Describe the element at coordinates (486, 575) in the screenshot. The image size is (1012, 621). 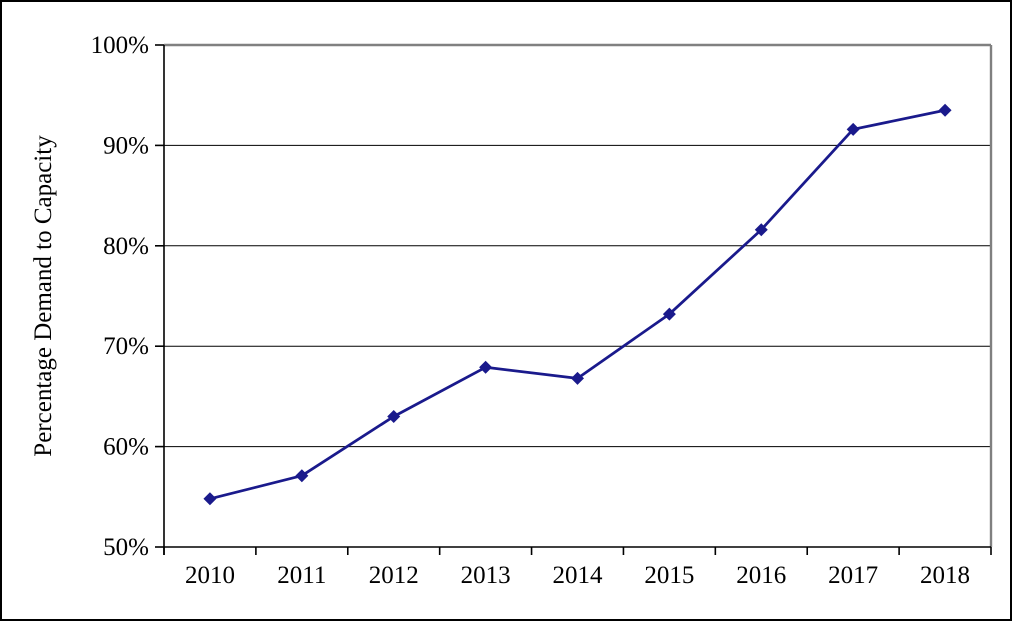
I see `x-tick-label: 2013` at that location.